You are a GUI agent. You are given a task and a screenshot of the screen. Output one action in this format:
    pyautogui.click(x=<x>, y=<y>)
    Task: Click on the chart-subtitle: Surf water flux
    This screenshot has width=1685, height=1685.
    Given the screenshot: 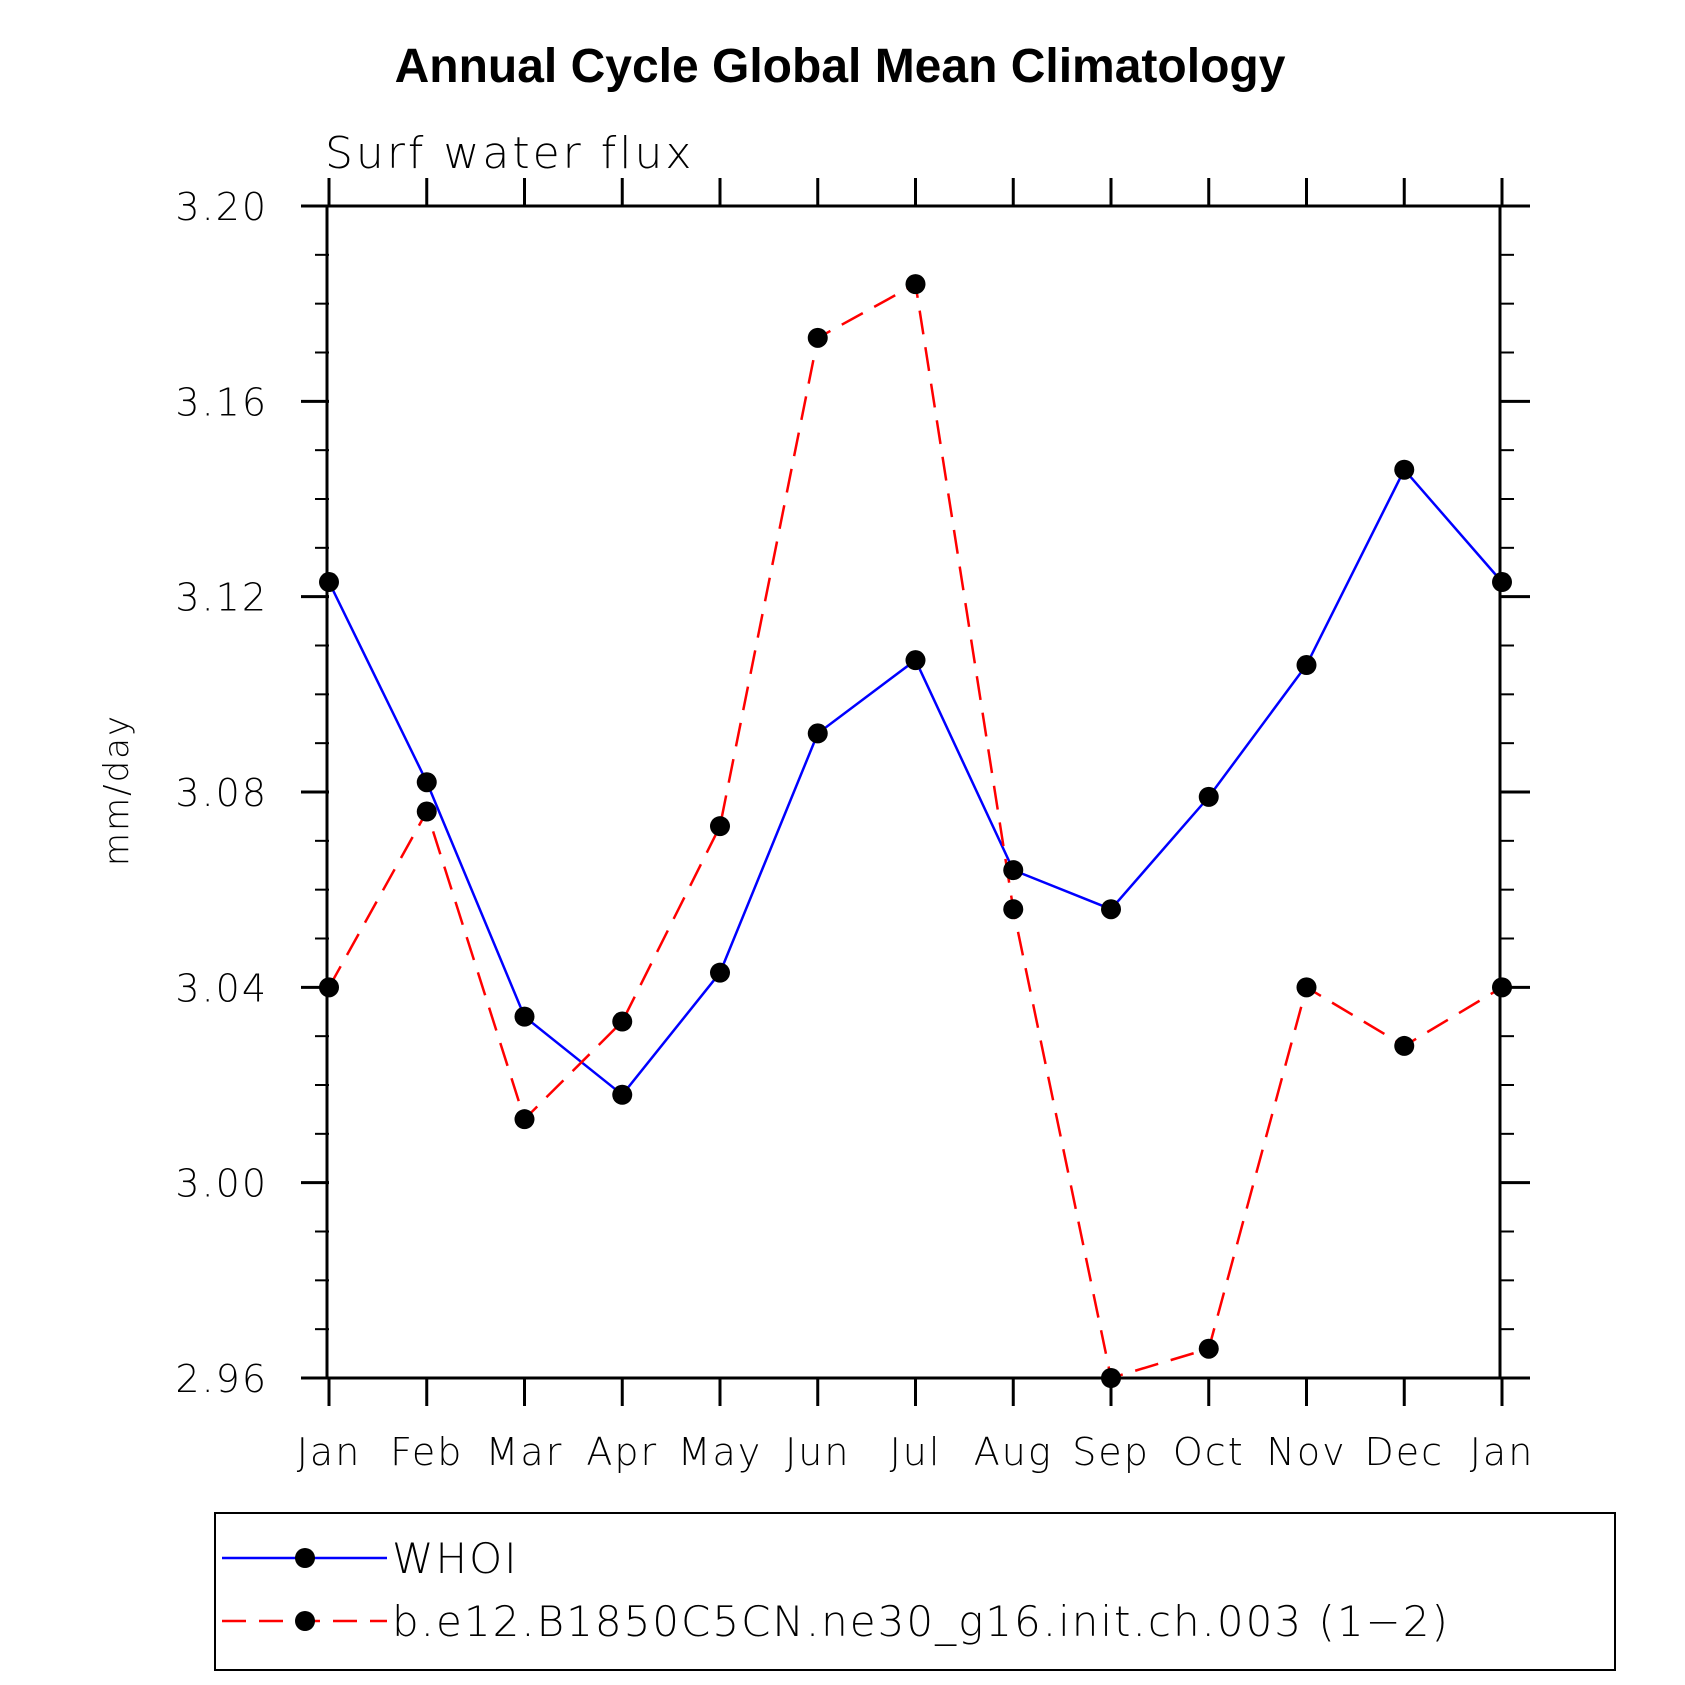 What is the action you would take?
    pyautogui.click(x=509, y=153)
    